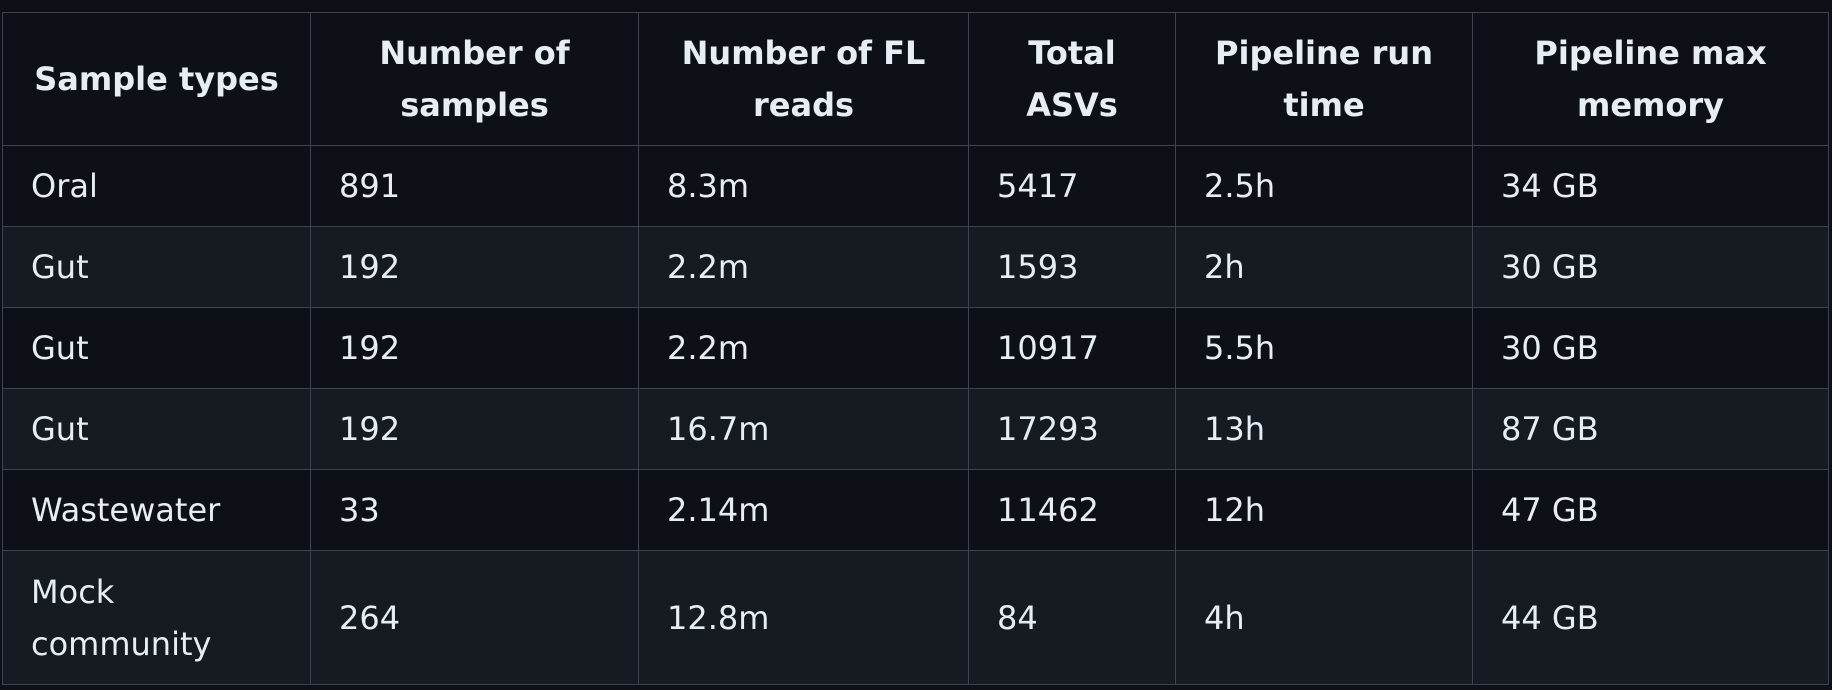 This screenshot has width=1832, height=690. I want to click on cell-sample-type: Mock community, so click(156, 617).